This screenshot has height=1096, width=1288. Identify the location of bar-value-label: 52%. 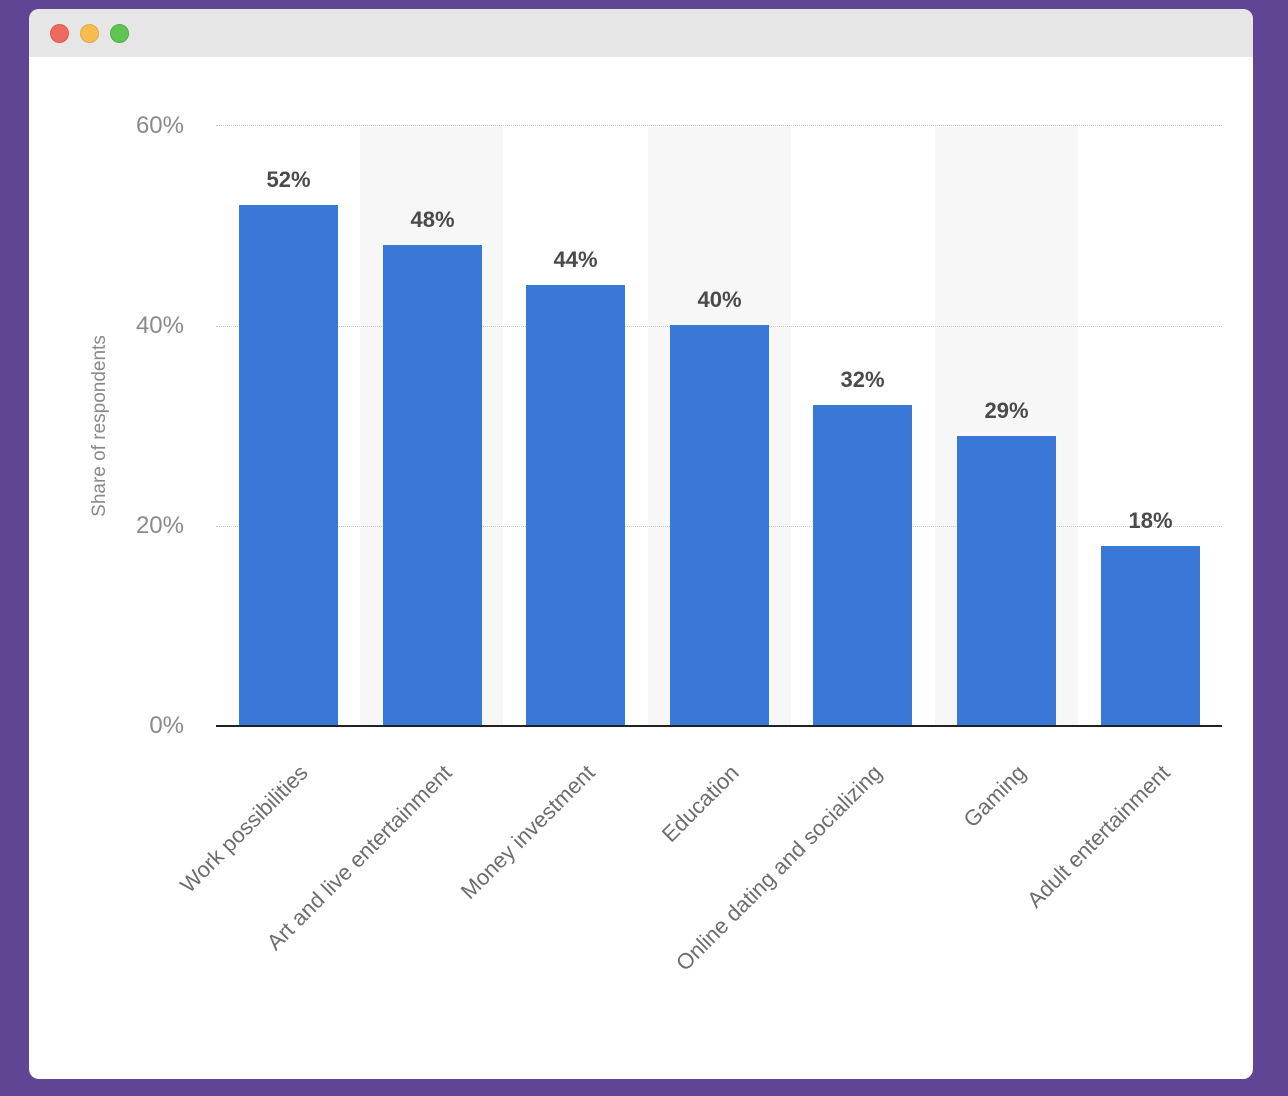
(288, 179).